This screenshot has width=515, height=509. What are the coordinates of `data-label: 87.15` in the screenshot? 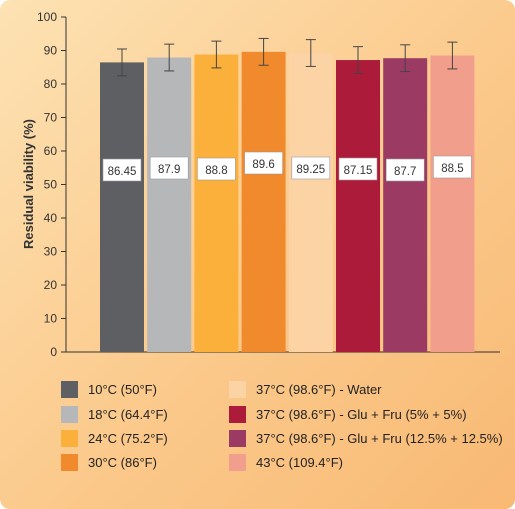 It's located at (358, 171).